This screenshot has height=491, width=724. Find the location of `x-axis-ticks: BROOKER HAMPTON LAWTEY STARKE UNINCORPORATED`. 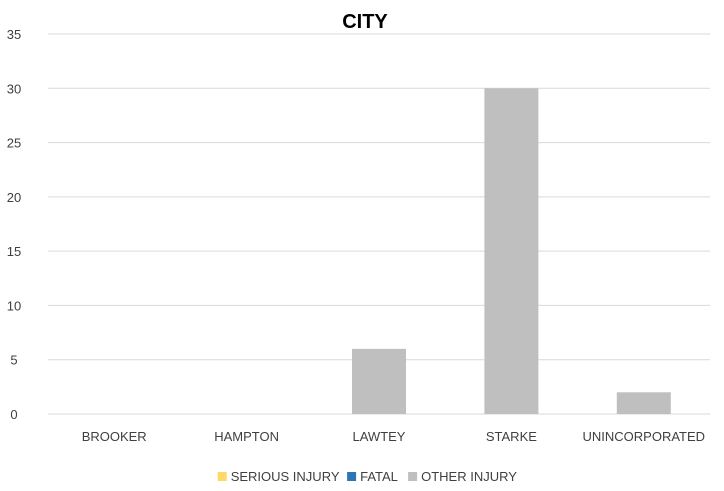

x-axis-ticks: BROOKER HAMPTON LAWTEY STARKE UNINCORPORATED is located at coordinates (393, 436).